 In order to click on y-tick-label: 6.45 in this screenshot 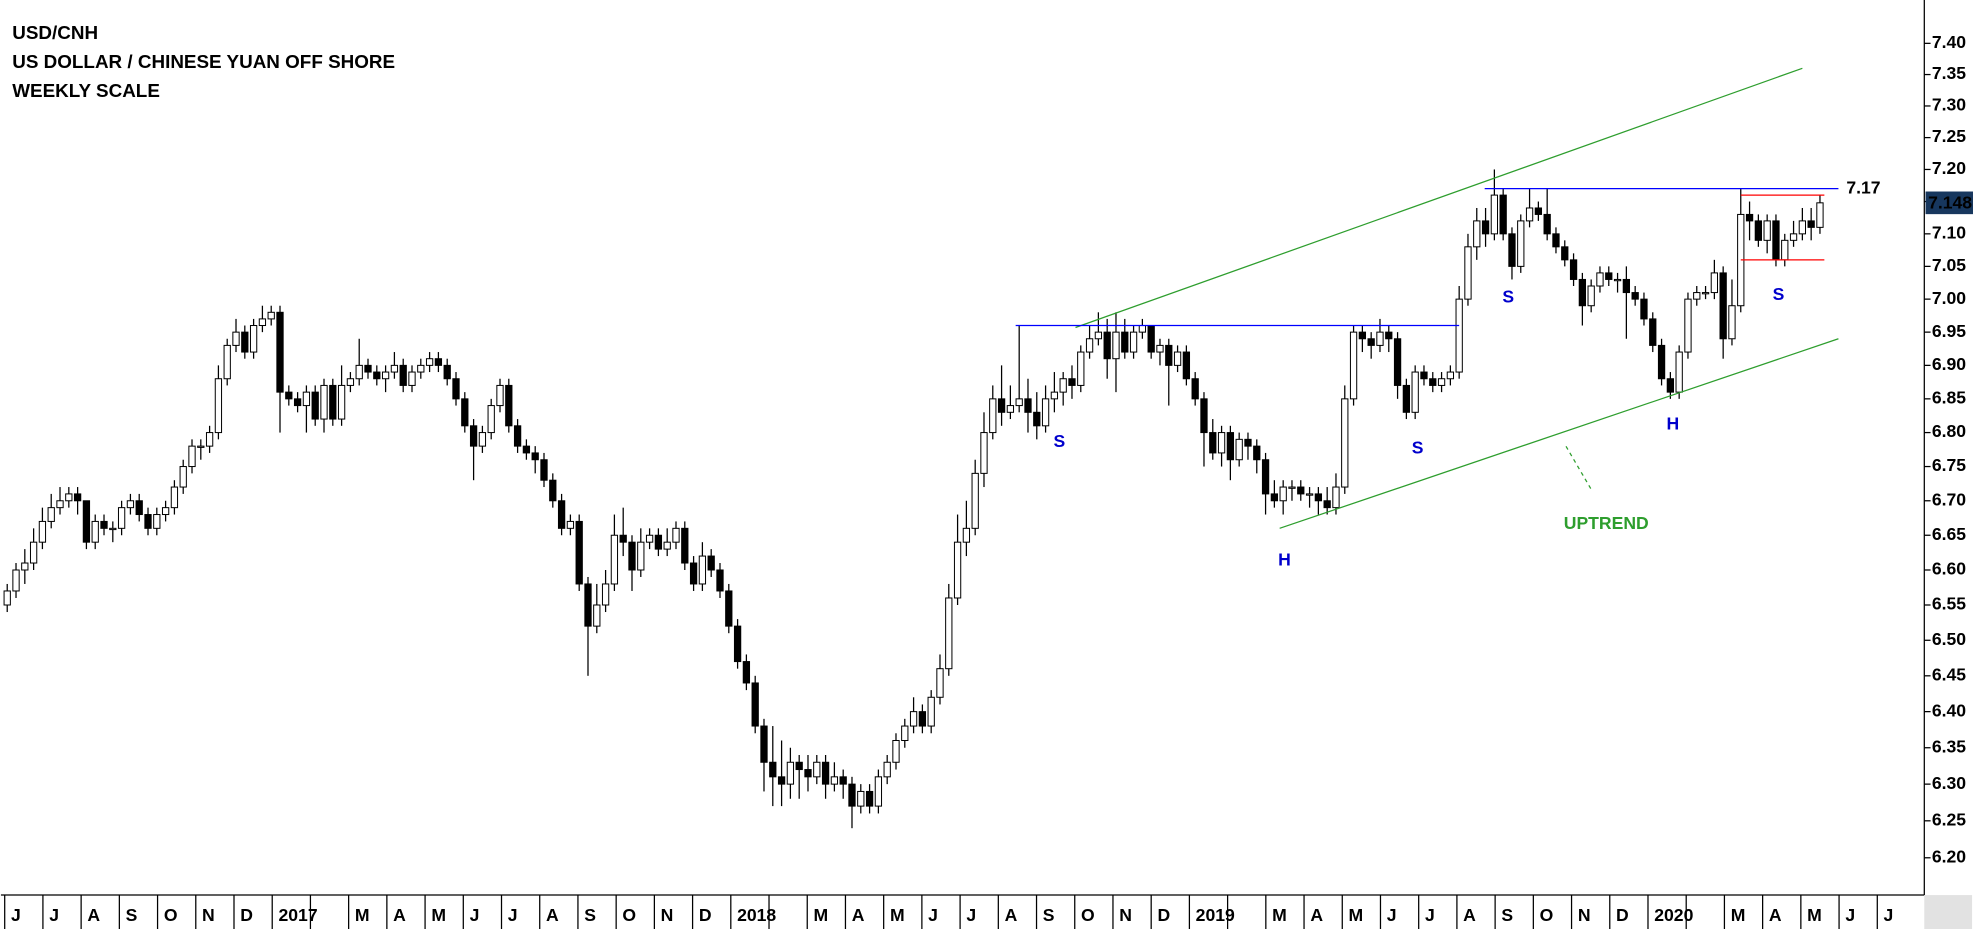, I will do `click(1949, 674)`.